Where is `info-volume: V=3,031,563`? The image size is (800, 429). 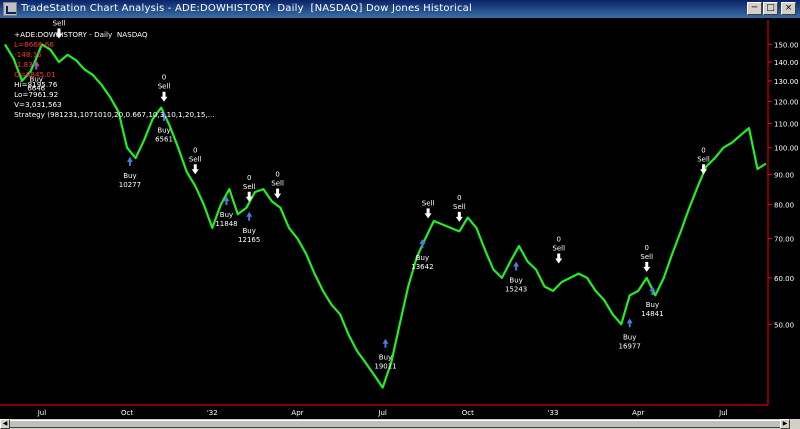
info-volume: V=3,031,563 is located at coordinates (38, 104).